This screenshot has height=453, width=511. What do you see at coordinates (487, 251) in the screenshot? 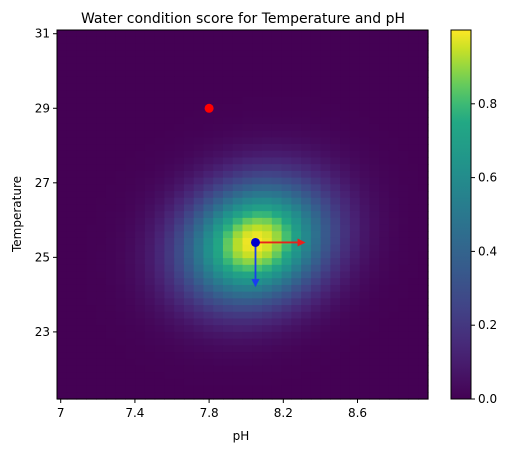
I see `colorbar-tick-label: 0.4` at bounding box center [487, 251].